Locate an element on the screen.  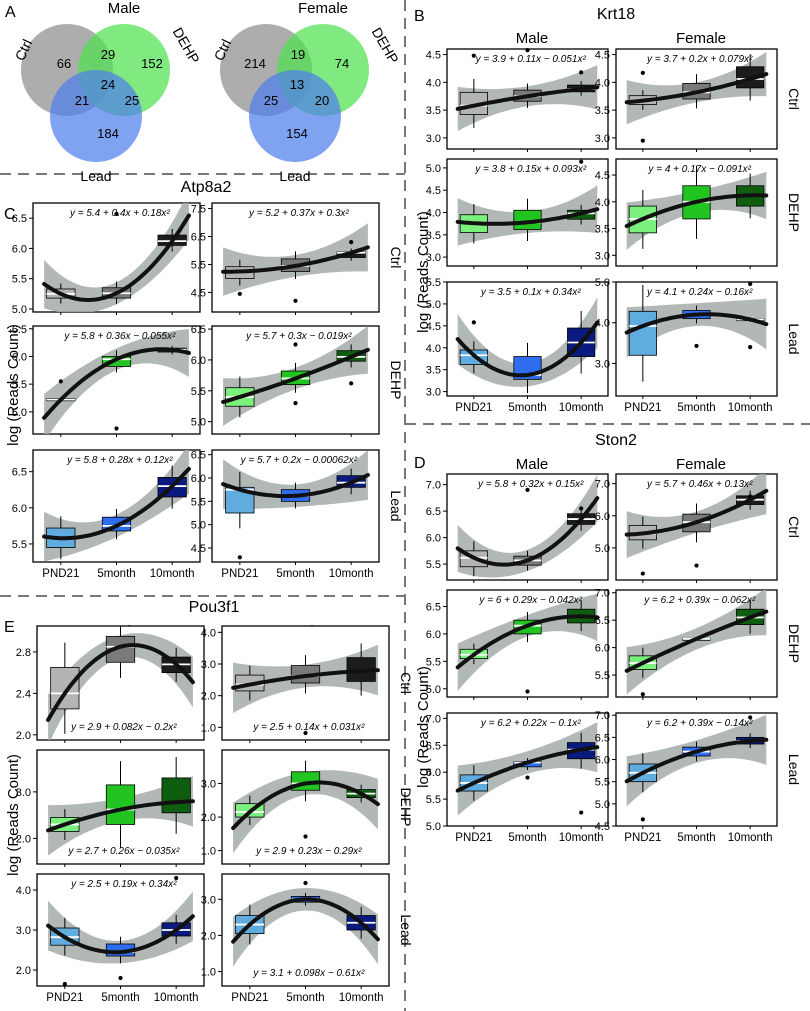
panel-pou3f1-male-dehp: y = 2.7 + 0.26x − 0.035x² 2.0 3.0 is located at coordinates (110, 808).